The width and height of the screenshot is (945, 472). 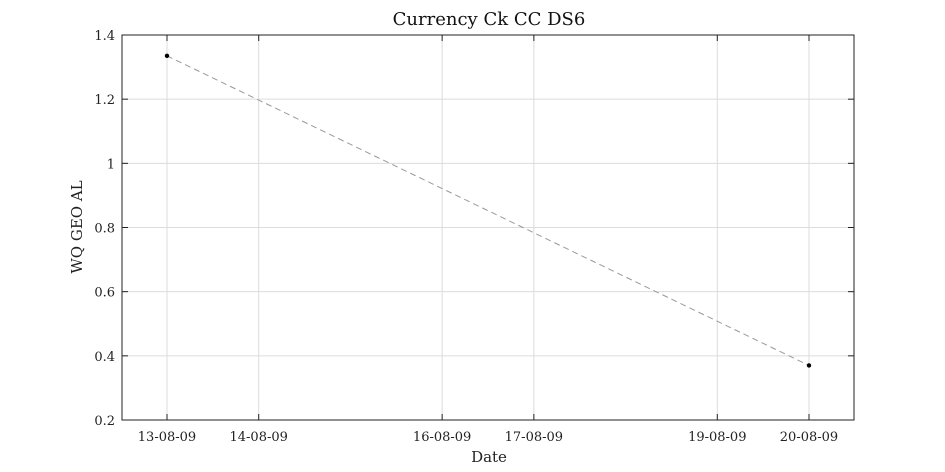 What do you see at coordinates (104, 421) in the screenshot?
I see `y-tick-label: 0.2` at bounding box center [104, 421].